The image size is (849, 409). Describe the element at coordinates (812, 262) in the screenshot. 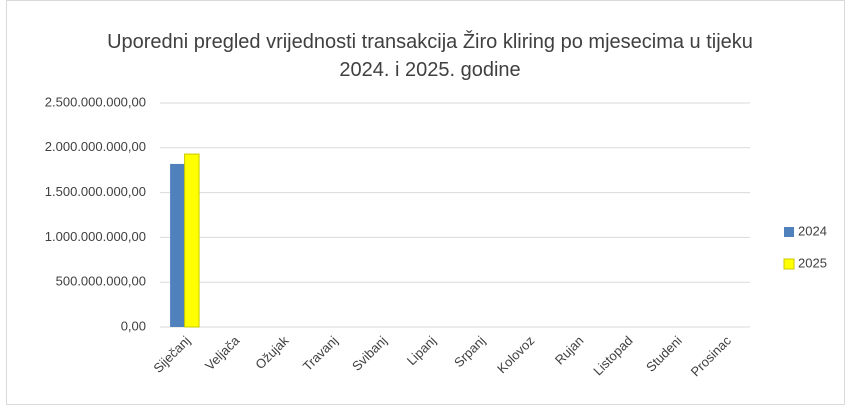

I see `legend-label: 2025` at that location.